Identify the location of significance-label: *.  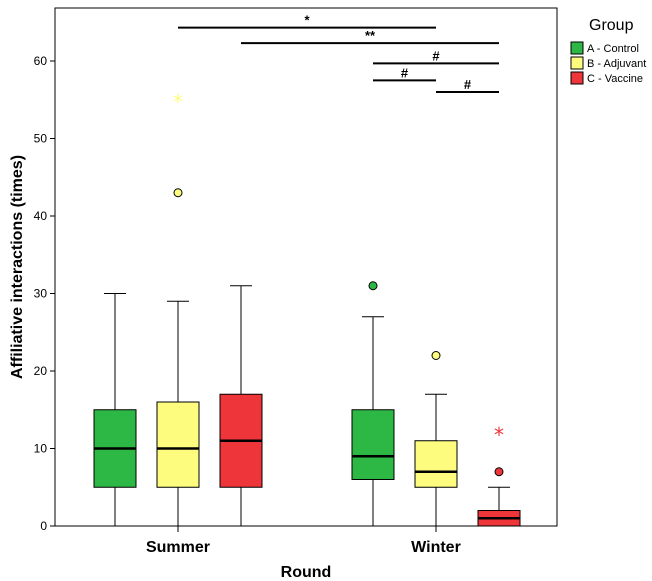
(307, 20).